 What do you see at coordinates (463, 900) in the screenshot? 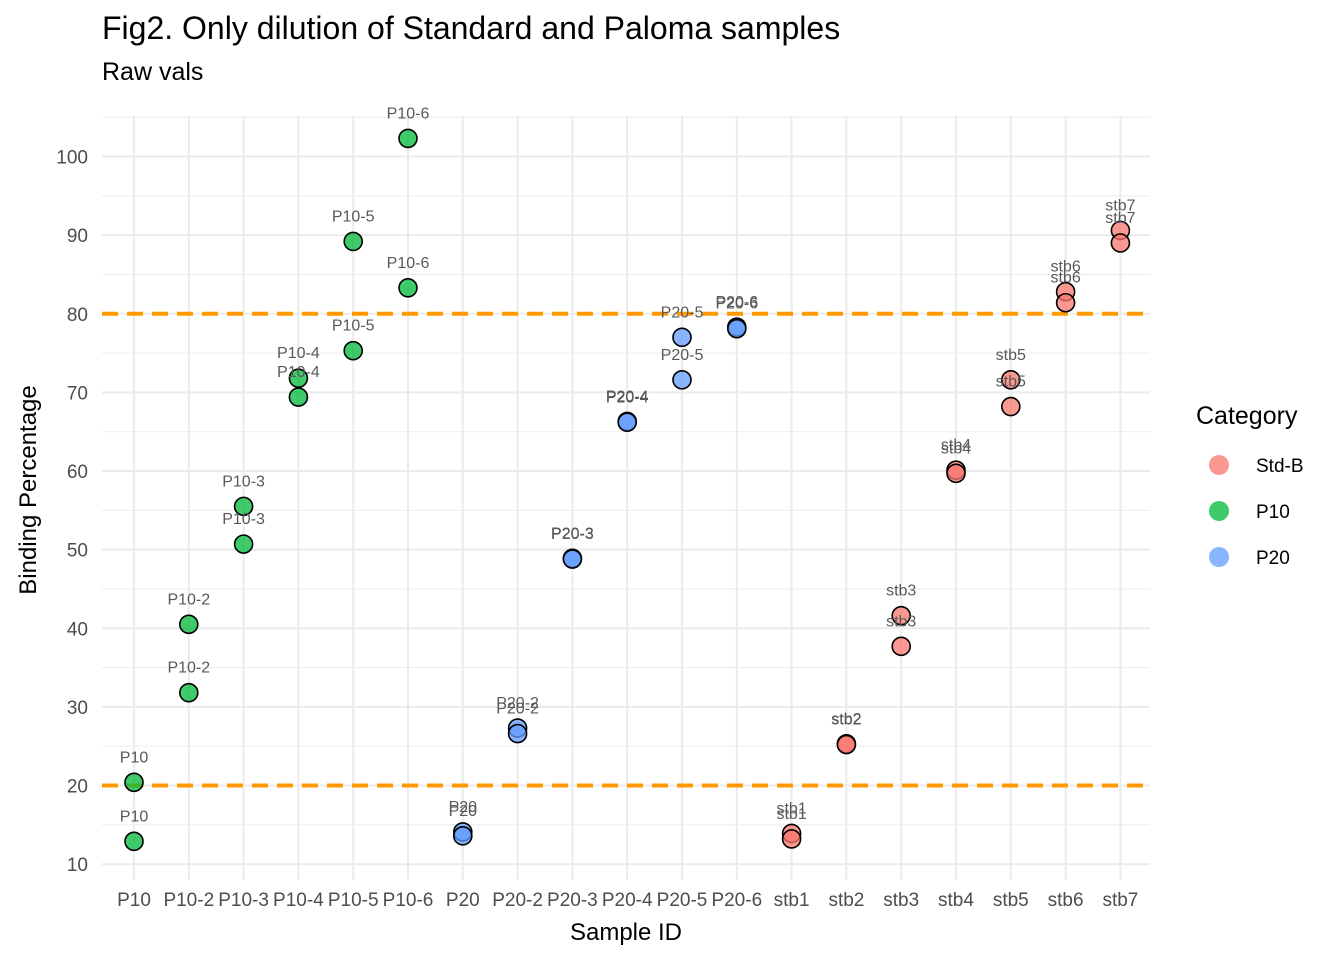
I see `x-tick-label: P20` at bounding box center [463, 900].